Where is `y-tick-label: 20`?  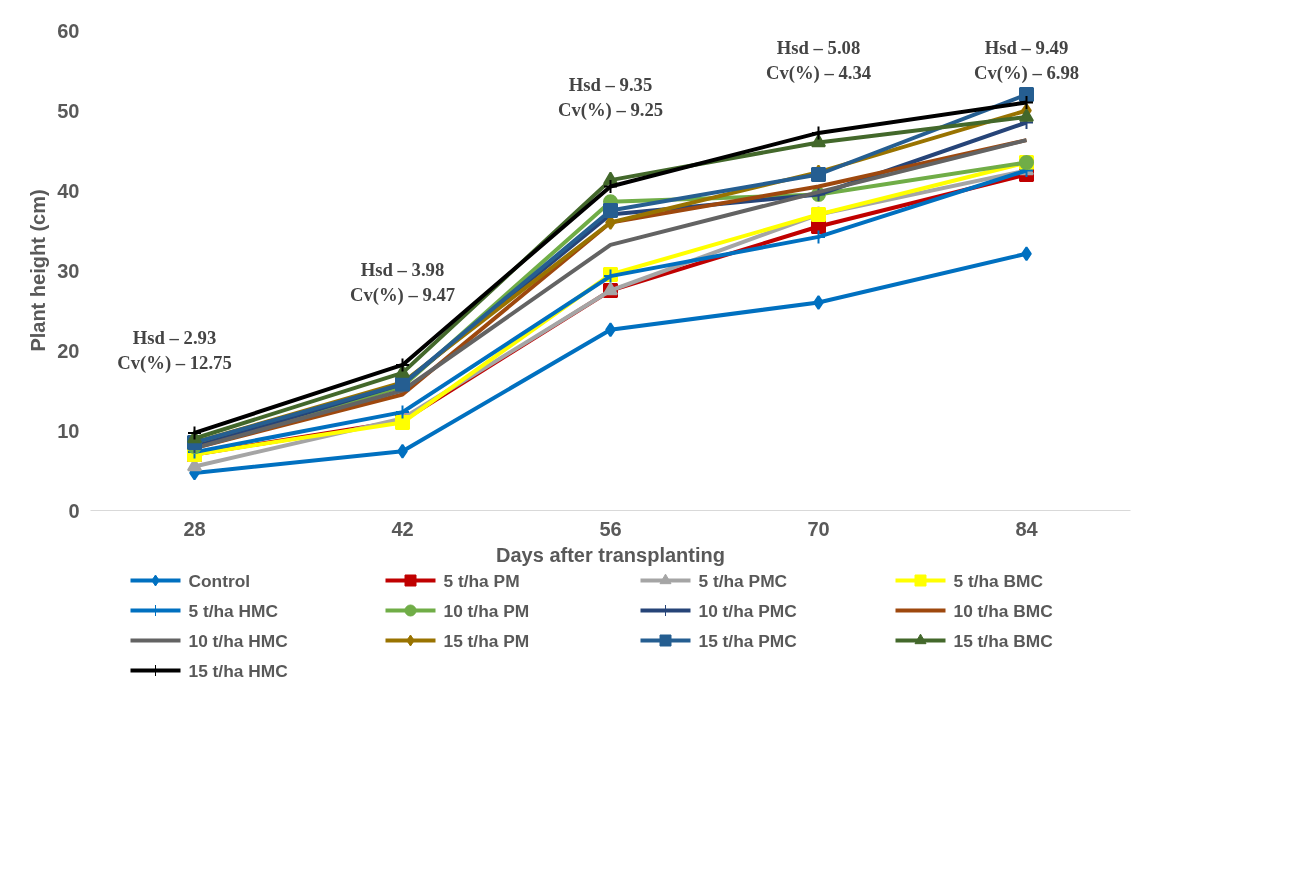 y-tick-label: 20 is located at coordinates (68, 350).